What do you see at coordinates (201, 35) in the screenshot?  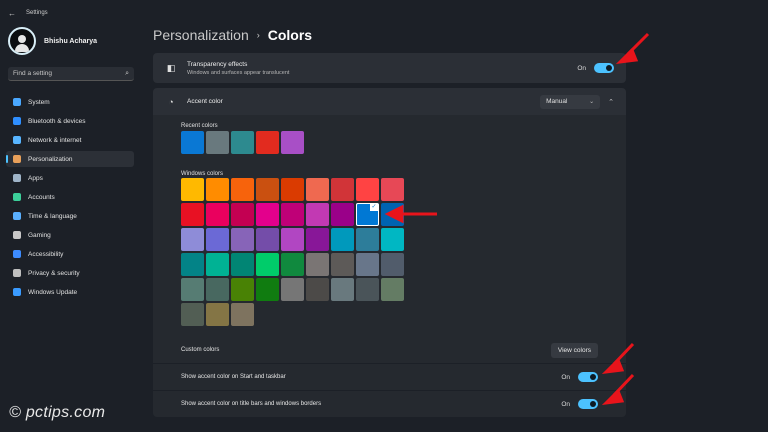 I see `breadcrumb-parent: Personalization` at bounding box center [201, 35].